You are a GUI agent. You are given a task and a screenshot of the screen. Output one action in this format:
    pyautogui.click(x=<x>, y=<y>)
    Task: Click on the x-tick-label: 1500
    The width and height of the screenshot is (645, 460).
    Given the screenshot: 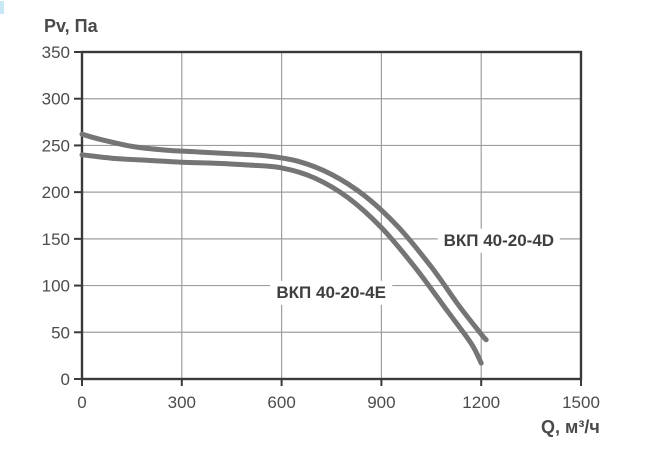 What is the action you would take?
    pyautogui.click(x=581, y=402)
    